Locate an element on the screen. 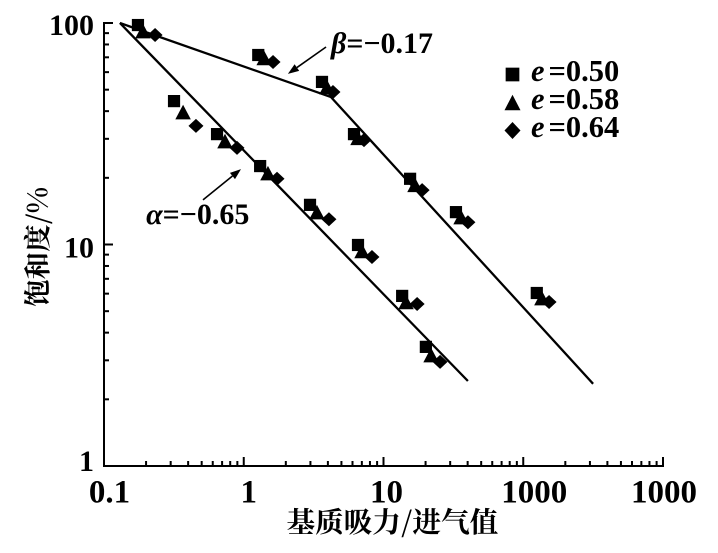  x-tick-label: 0.1 is located at coordinates (109, 493).